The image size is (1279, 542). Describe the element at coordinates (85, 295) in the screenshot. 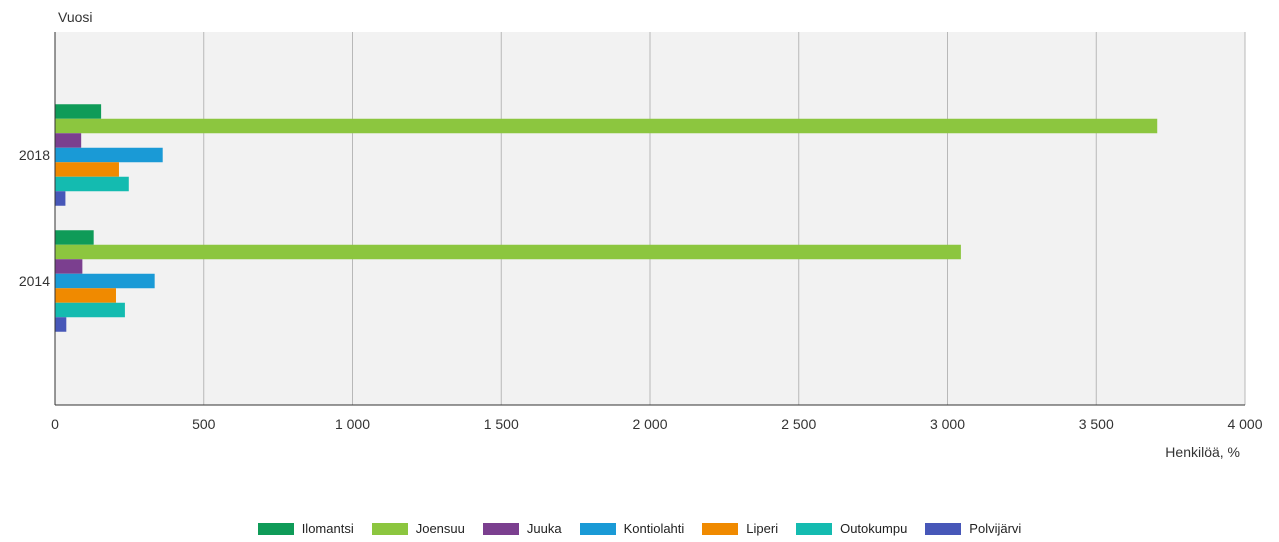

I see `bar-liperi-2014` at that location.